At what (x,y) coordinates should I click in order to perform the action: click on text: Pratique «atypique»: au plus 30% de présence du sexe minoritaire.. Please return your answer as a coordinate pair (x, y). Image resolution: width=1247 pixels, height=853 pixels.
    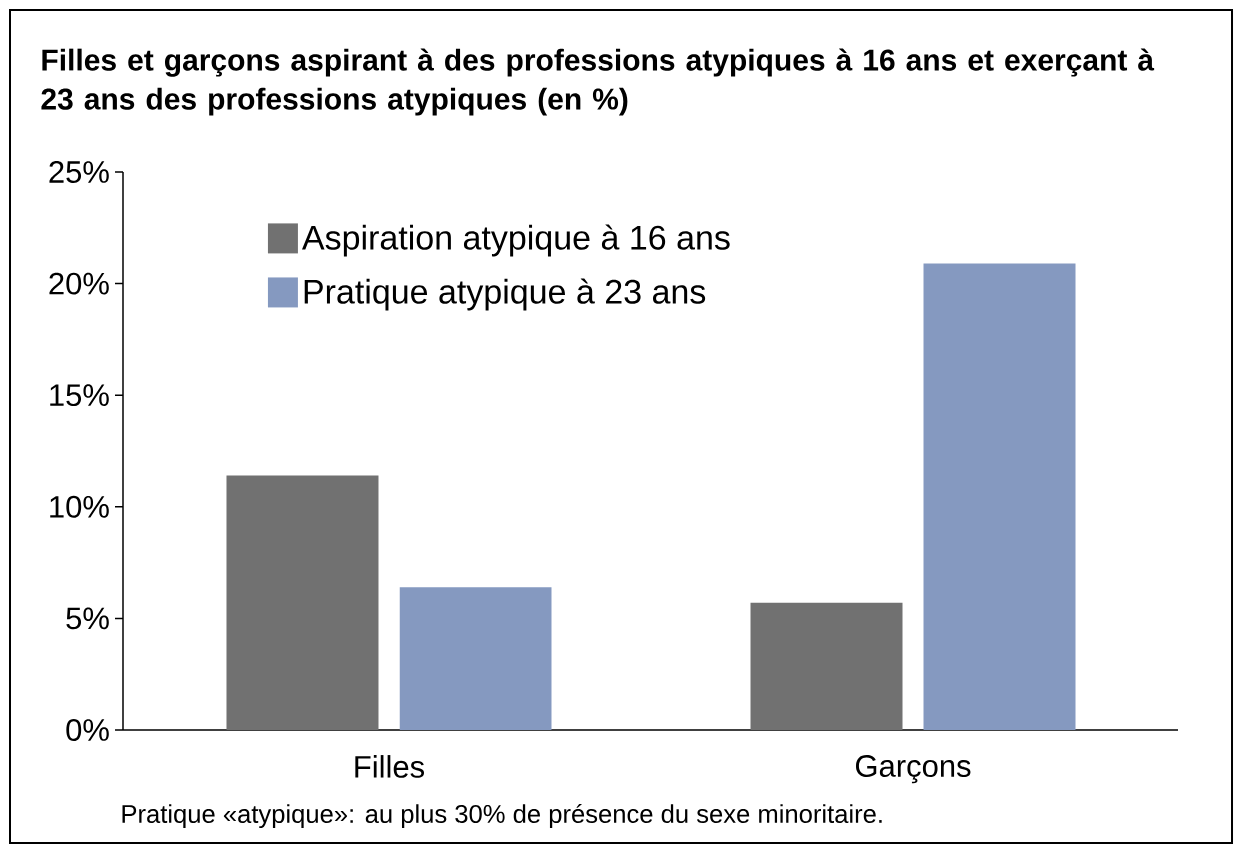
    Looking at the image, I should click on (502, 816).